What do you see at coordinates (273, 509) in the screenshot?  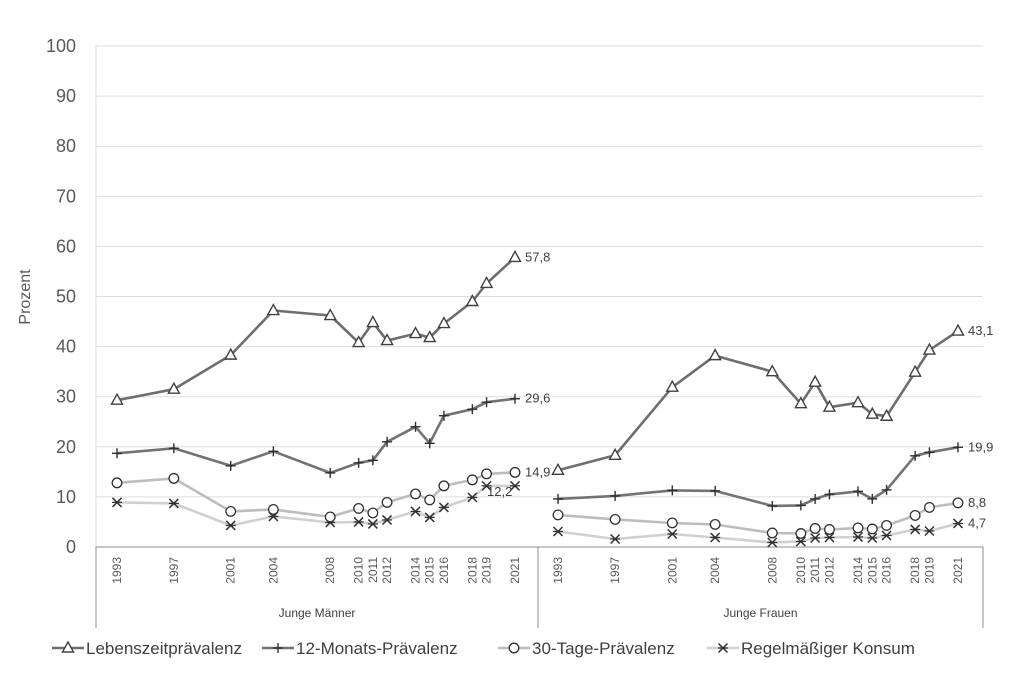 I see `point-junge-manner-30-tage-pravalenz-2004` at bounding box center [273, 509].